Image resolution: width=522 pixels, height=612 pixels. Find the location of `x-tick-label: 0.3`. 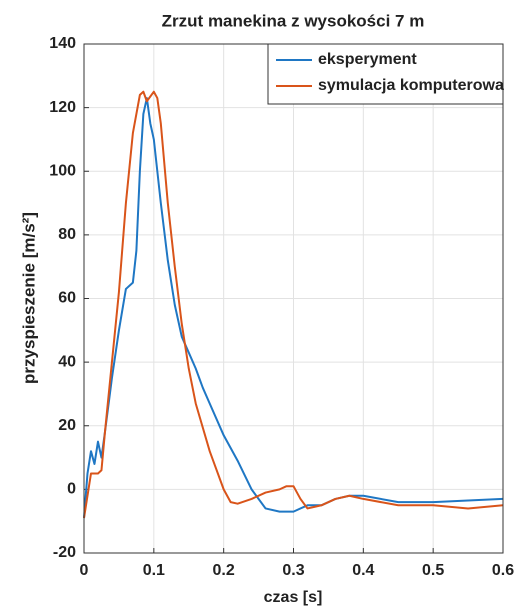

x-tick-label: 0.3 is located at coordinates (293, 570).